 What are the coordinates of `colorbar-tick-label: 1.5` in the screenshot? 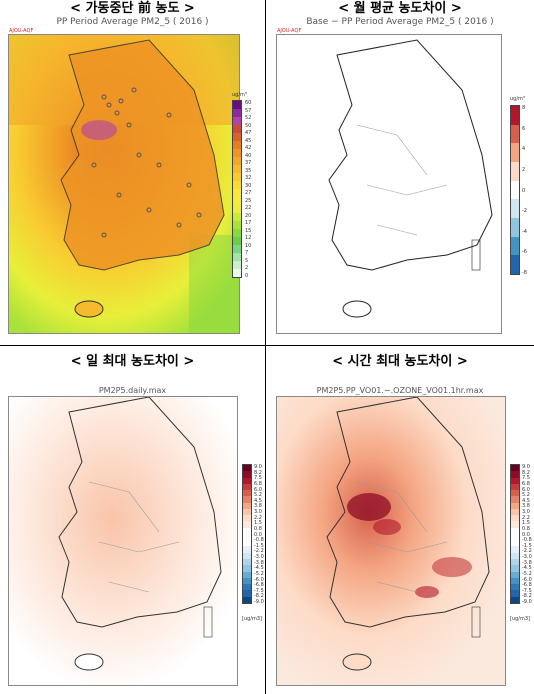 It's located at (258, 523).